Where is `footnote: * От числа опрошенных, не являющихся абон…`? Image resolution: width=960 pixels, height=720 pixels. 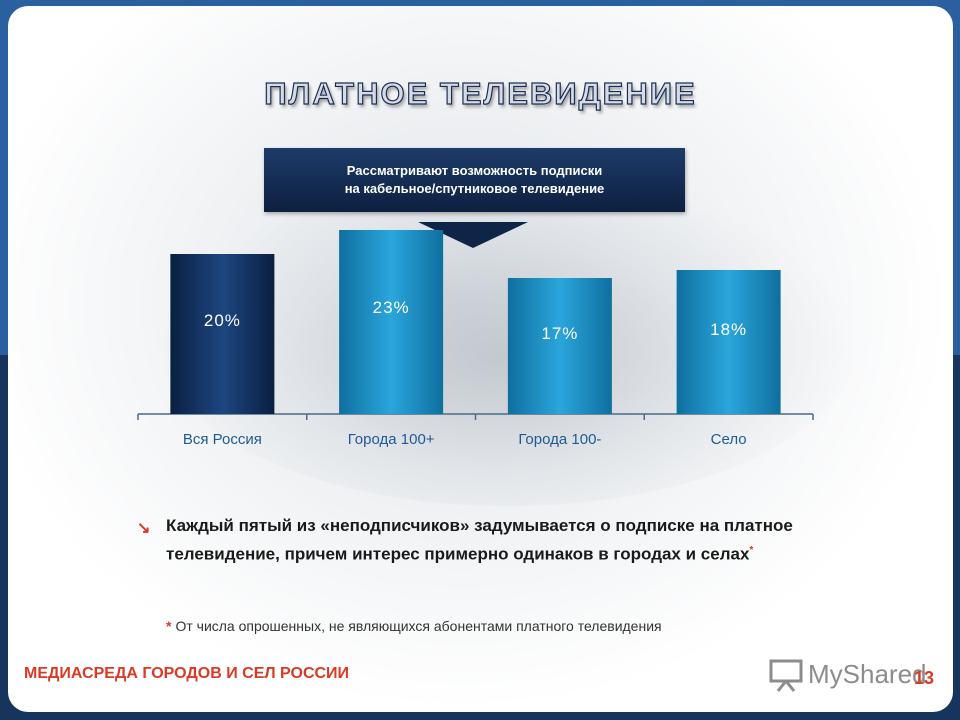
footnote: * От числа опрошенных, не являющихся абон… is located at coordinates (414, 626).